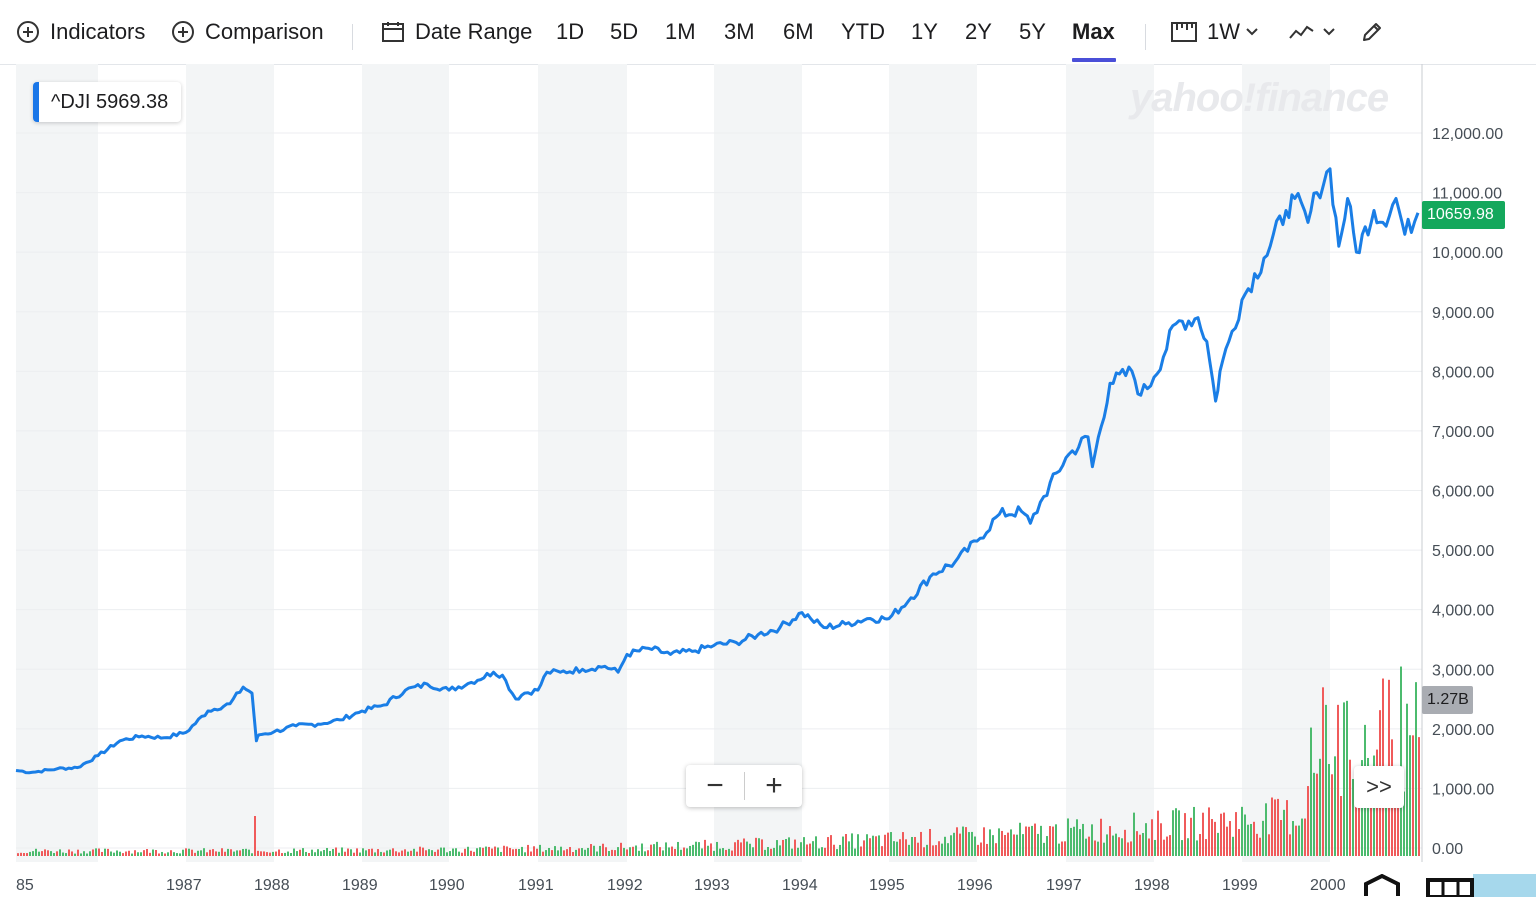 The width and height of the screenshot is (1536, 897). I want to click on x-tick-label: 1993, so click(712, 885).